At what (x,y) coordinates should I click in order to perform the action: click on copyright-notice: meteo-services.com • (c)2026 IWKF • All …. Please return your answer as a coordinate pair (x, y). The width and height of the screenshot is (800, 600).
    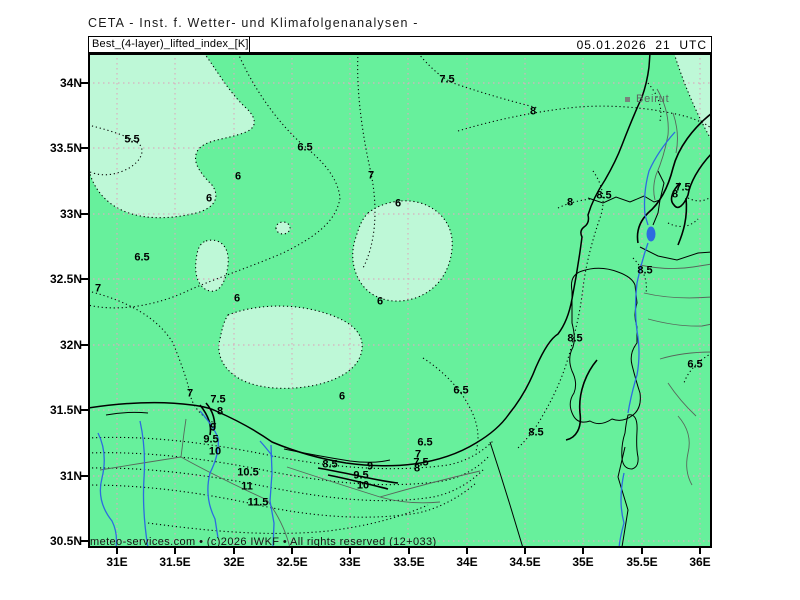
    Looking at the image, I should click on (263, 542).